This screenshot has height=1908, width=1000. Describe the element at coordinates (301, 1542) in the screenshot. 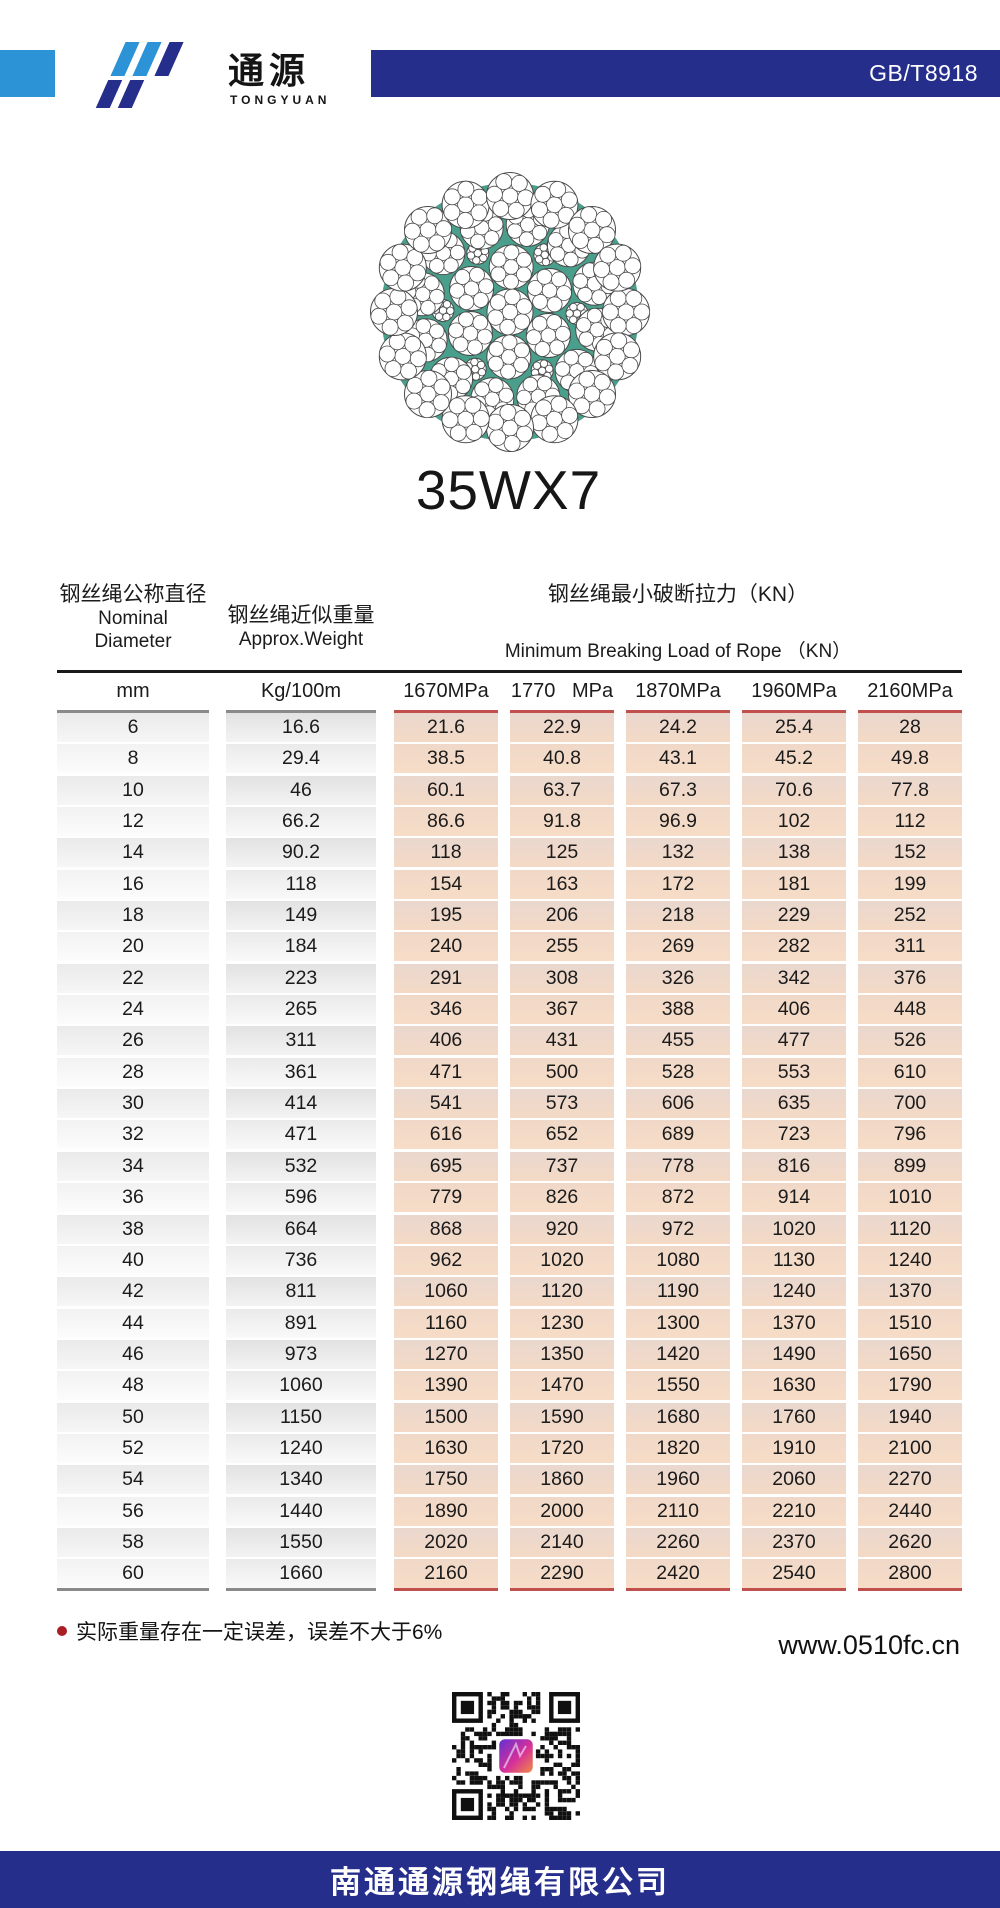

I see `table-cell: 1550` at that location.